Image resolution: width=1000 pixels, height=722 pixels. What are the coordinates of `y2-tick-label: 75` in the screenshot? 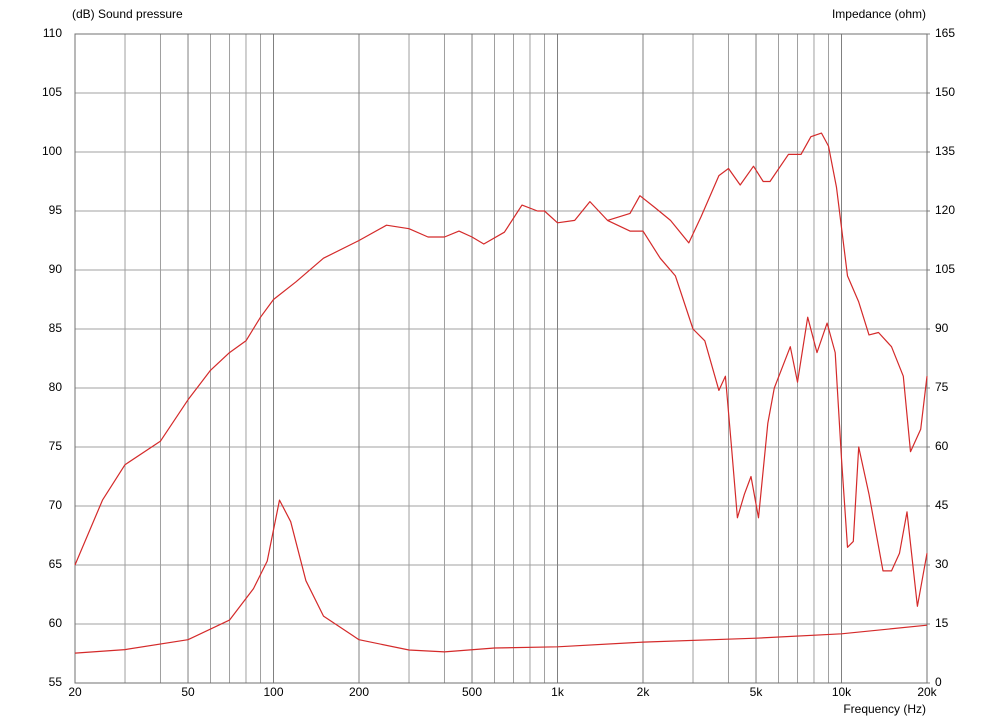 It's located at (942, 387).